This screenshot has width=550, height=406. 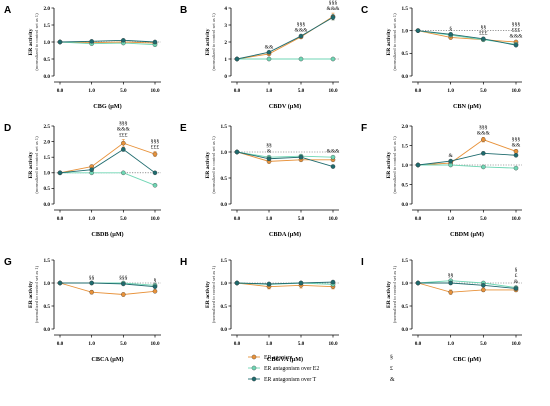 What do you see at coordinates (8, 262) in the screenshot?
I see `panel-letter: G` at bounding box center [8, 262].